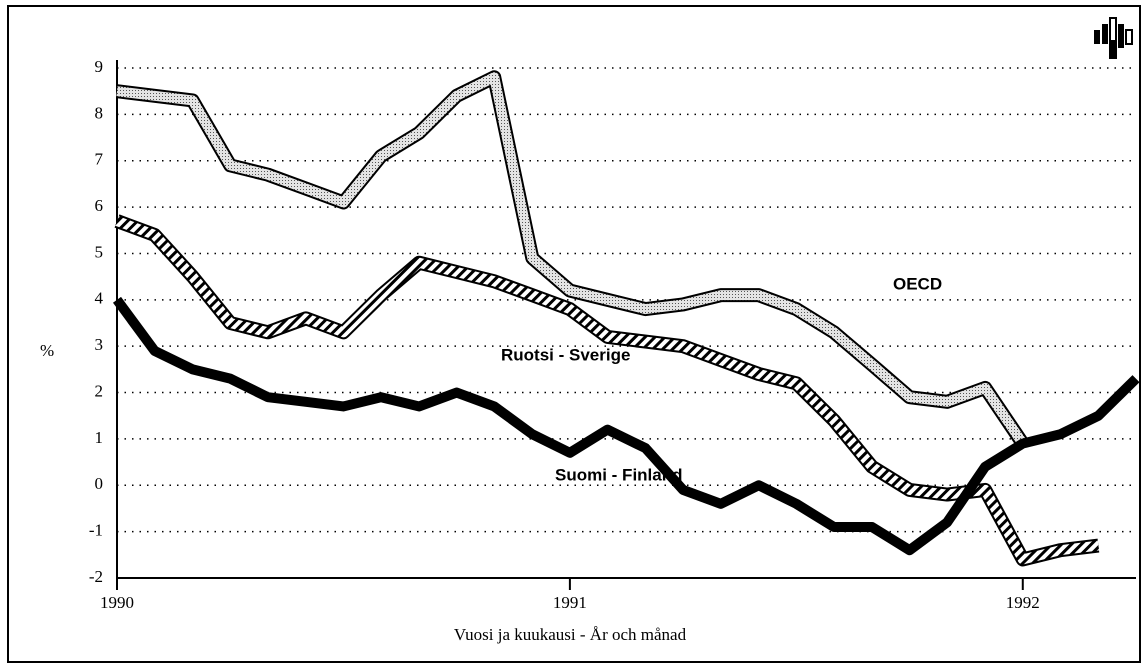  Describe the element at coordinates (99, 483) in the screenshot. I see `y-tick-label: 0` at that location.